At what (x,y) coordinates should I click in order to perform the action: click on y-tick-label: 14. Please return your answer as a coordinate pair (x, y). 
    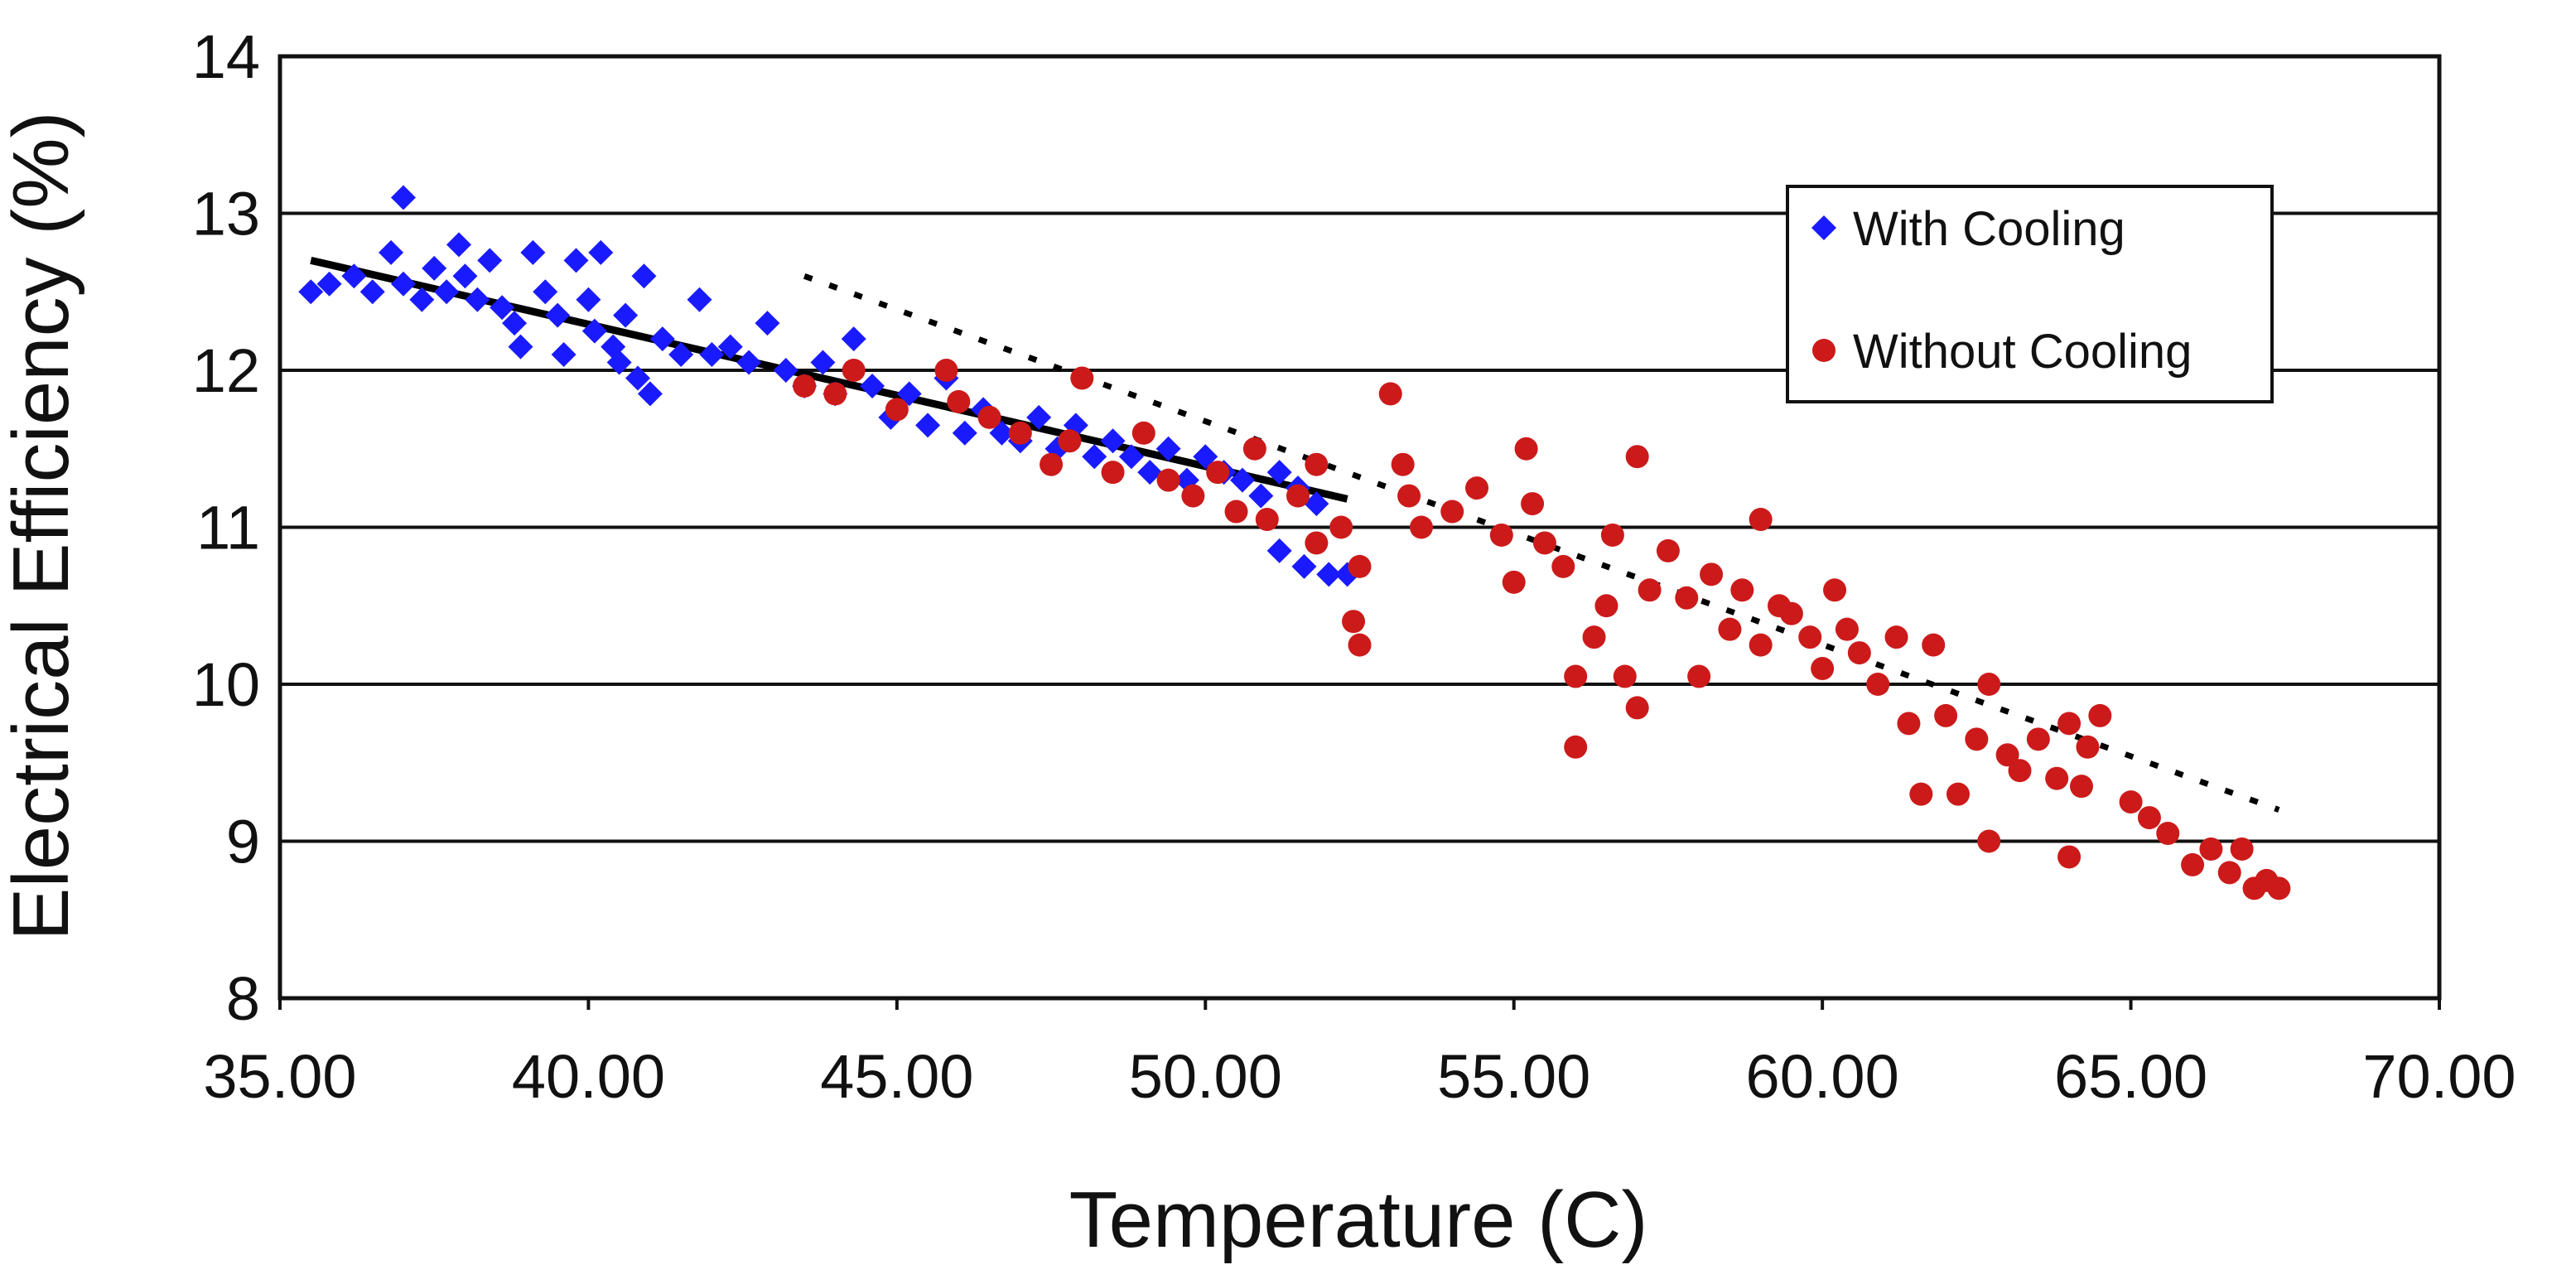
    Looking at the image, I should click on (226, 56).